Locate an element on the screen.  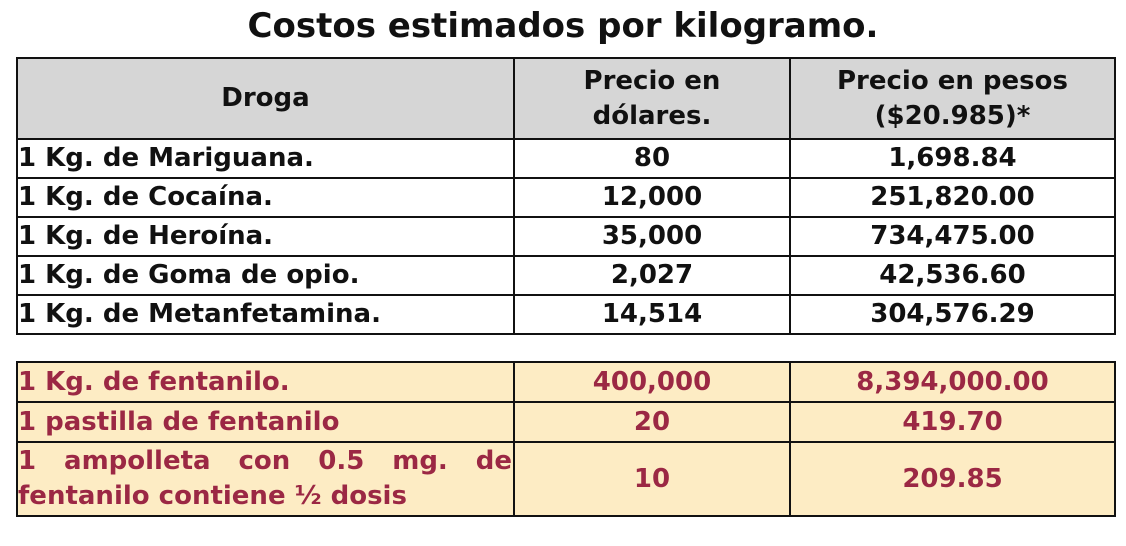
cell-pesos: 419.70 is located at coordinates (952, 422).